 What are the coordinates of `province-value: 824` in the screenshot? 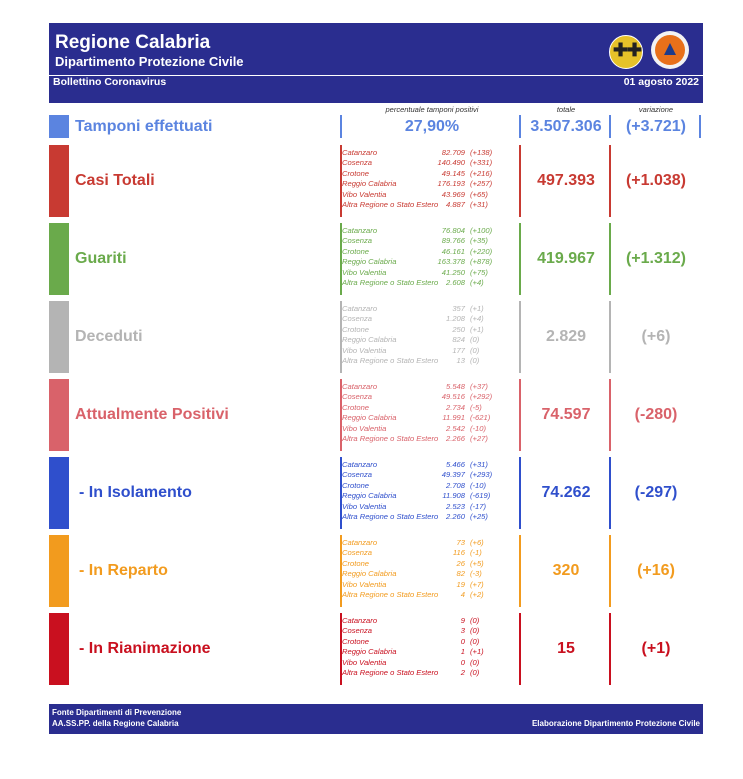 It's located at (458, 340).